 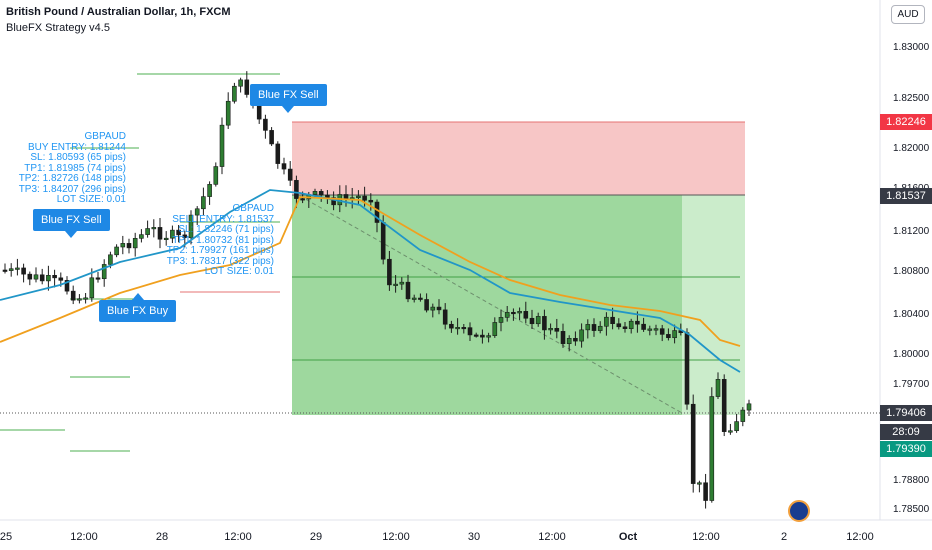 What do you see at coordinates (799, 511) in the screenshot?
I see `australia-flag-icon` at bounding box center [799, 511].